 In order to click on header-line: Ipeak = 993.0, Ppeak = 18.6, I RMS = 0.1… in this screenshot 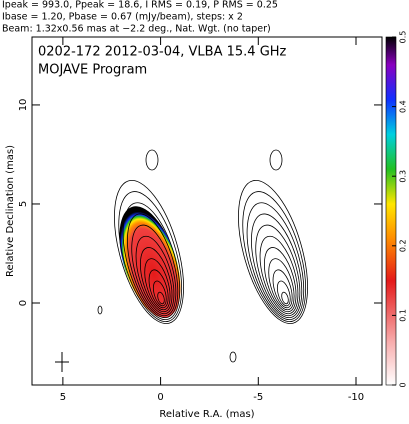, I will do `click(140, 5)`.